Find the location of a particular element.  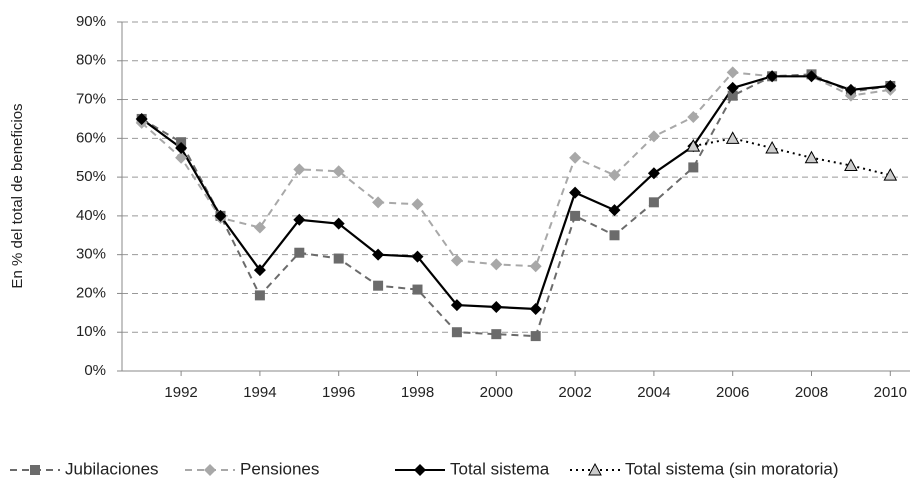

x-tick-label: 1998 is located at coordinates (417, 392).